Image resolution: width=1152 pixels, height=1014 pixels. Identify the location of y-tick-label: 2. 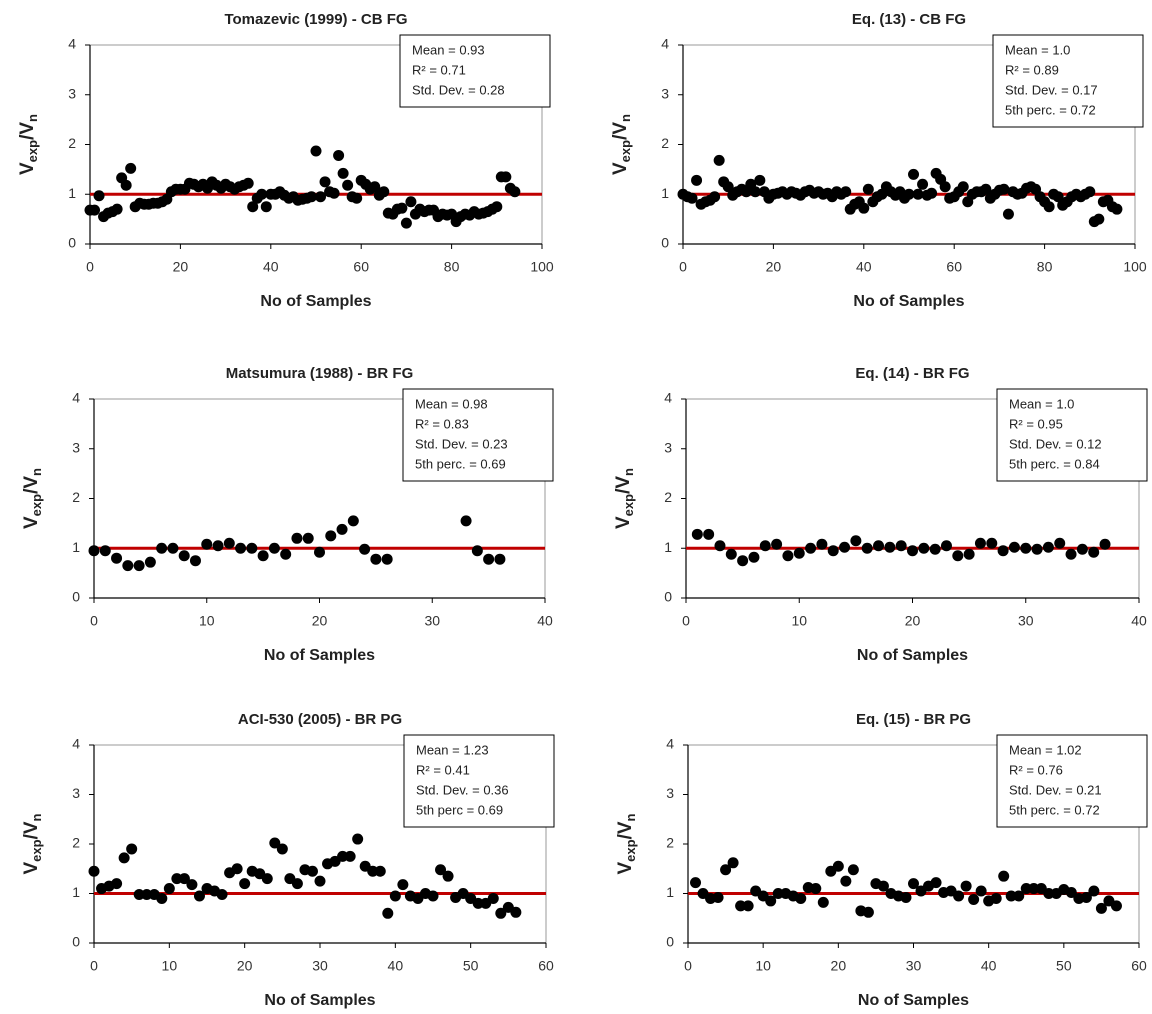
(670, 843).